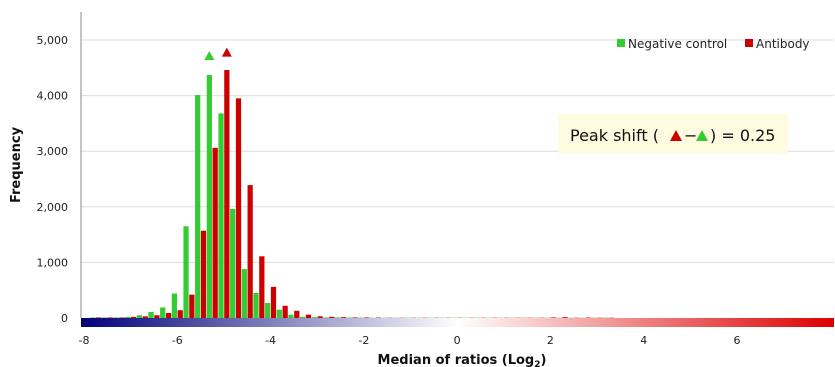 This screenshot has width=835, height=367. Describe the element at coordinates (53, 207) in the screenshot. I see `y-tick-label: 2,000` at that location.